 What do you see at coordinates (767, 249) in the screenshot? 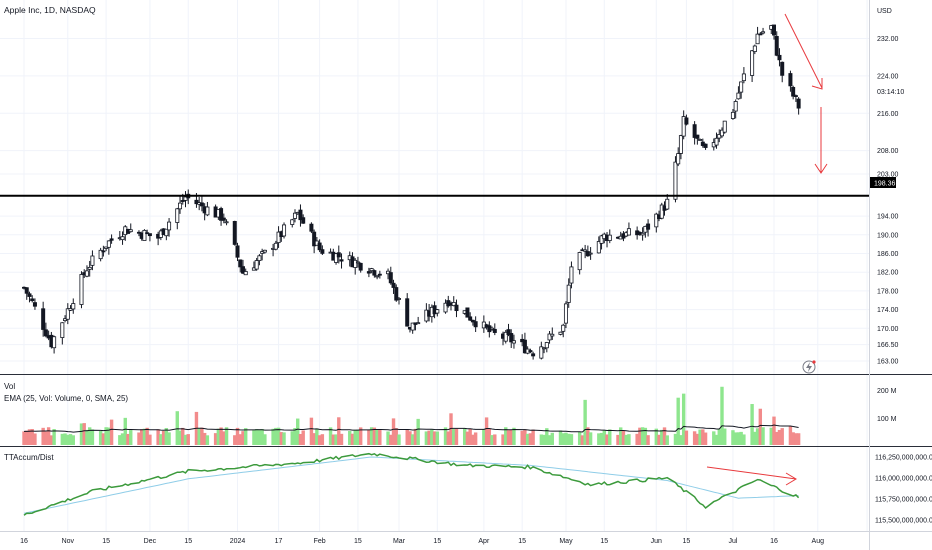
I see `annotation-arrows` at bounding box center [767, 249].